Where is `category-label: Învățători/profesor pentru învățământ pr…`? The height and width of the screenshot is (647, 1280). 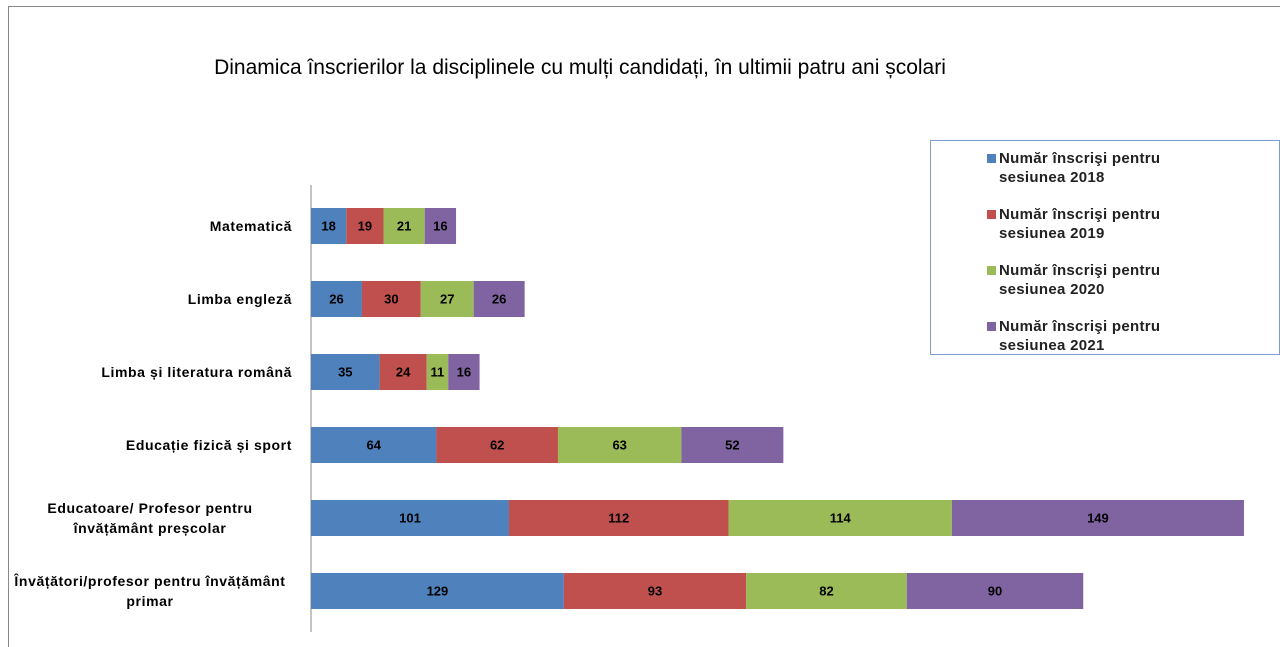
category-label: Învățători/profesor pentru învățământ pr… is located at coordinates (150, 591).